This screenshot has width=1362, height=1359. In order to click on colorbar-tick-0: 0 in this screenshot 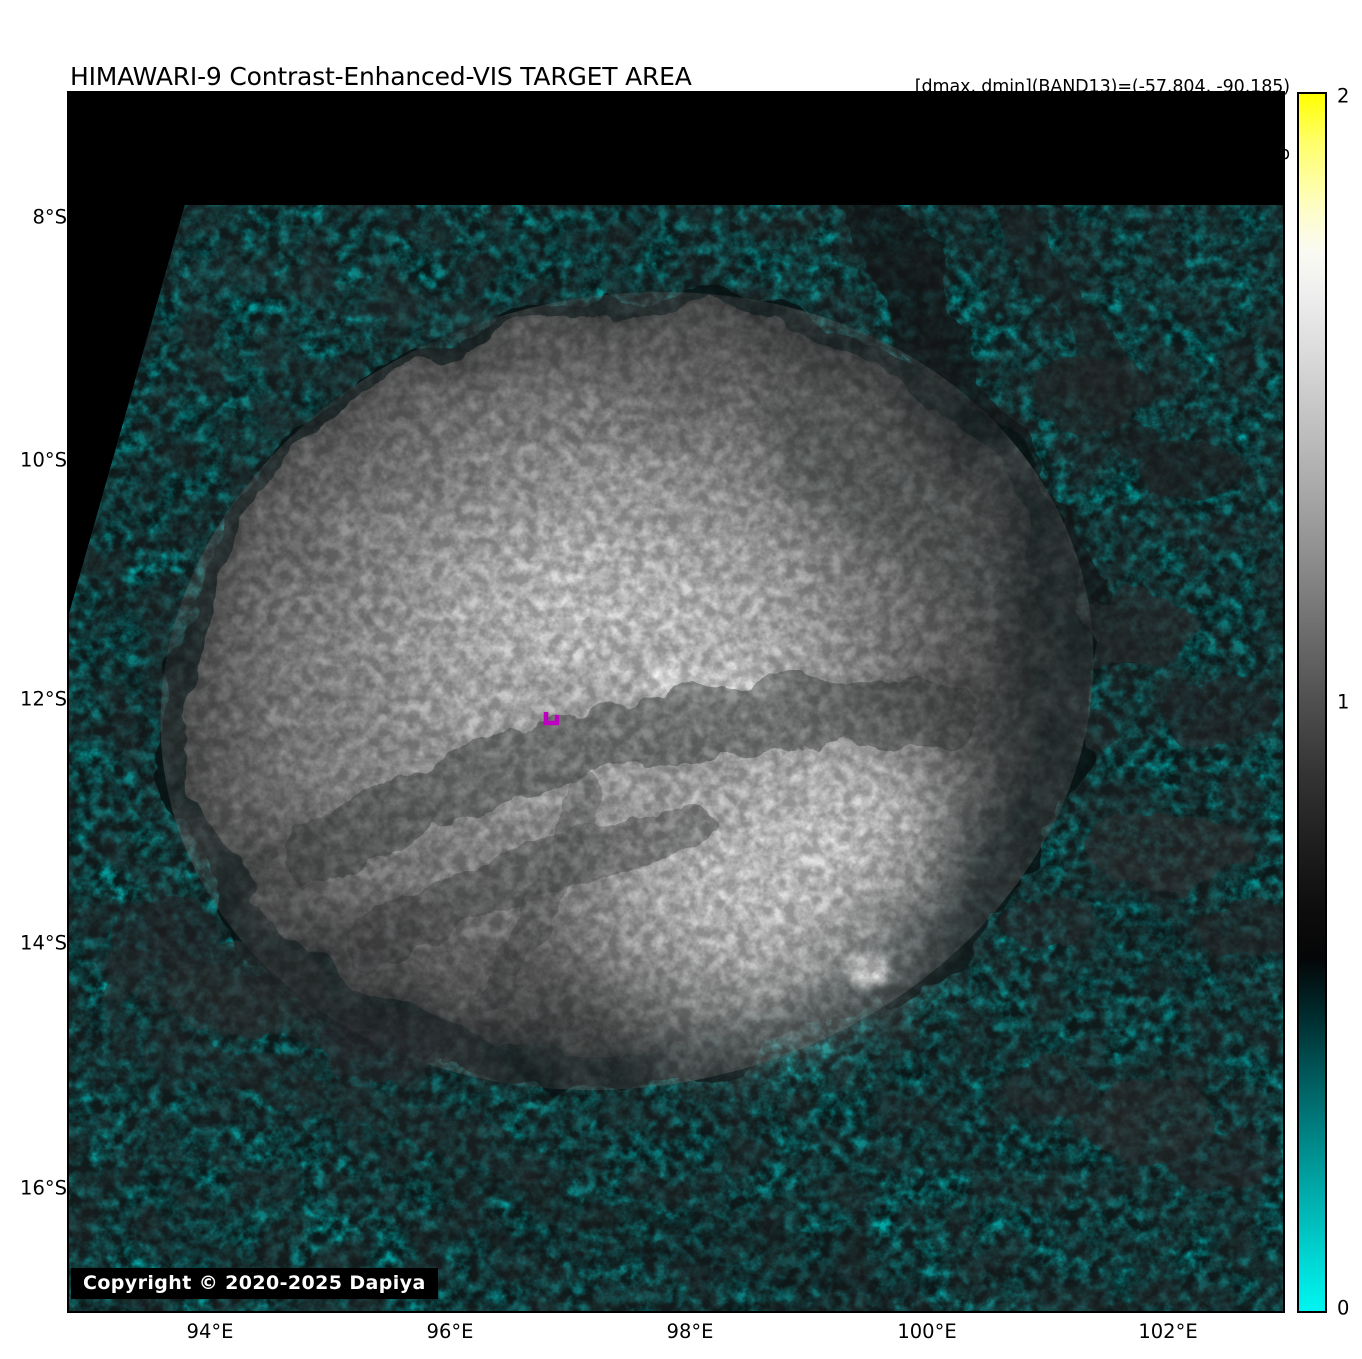, I will do `click(1343, 1308)`.